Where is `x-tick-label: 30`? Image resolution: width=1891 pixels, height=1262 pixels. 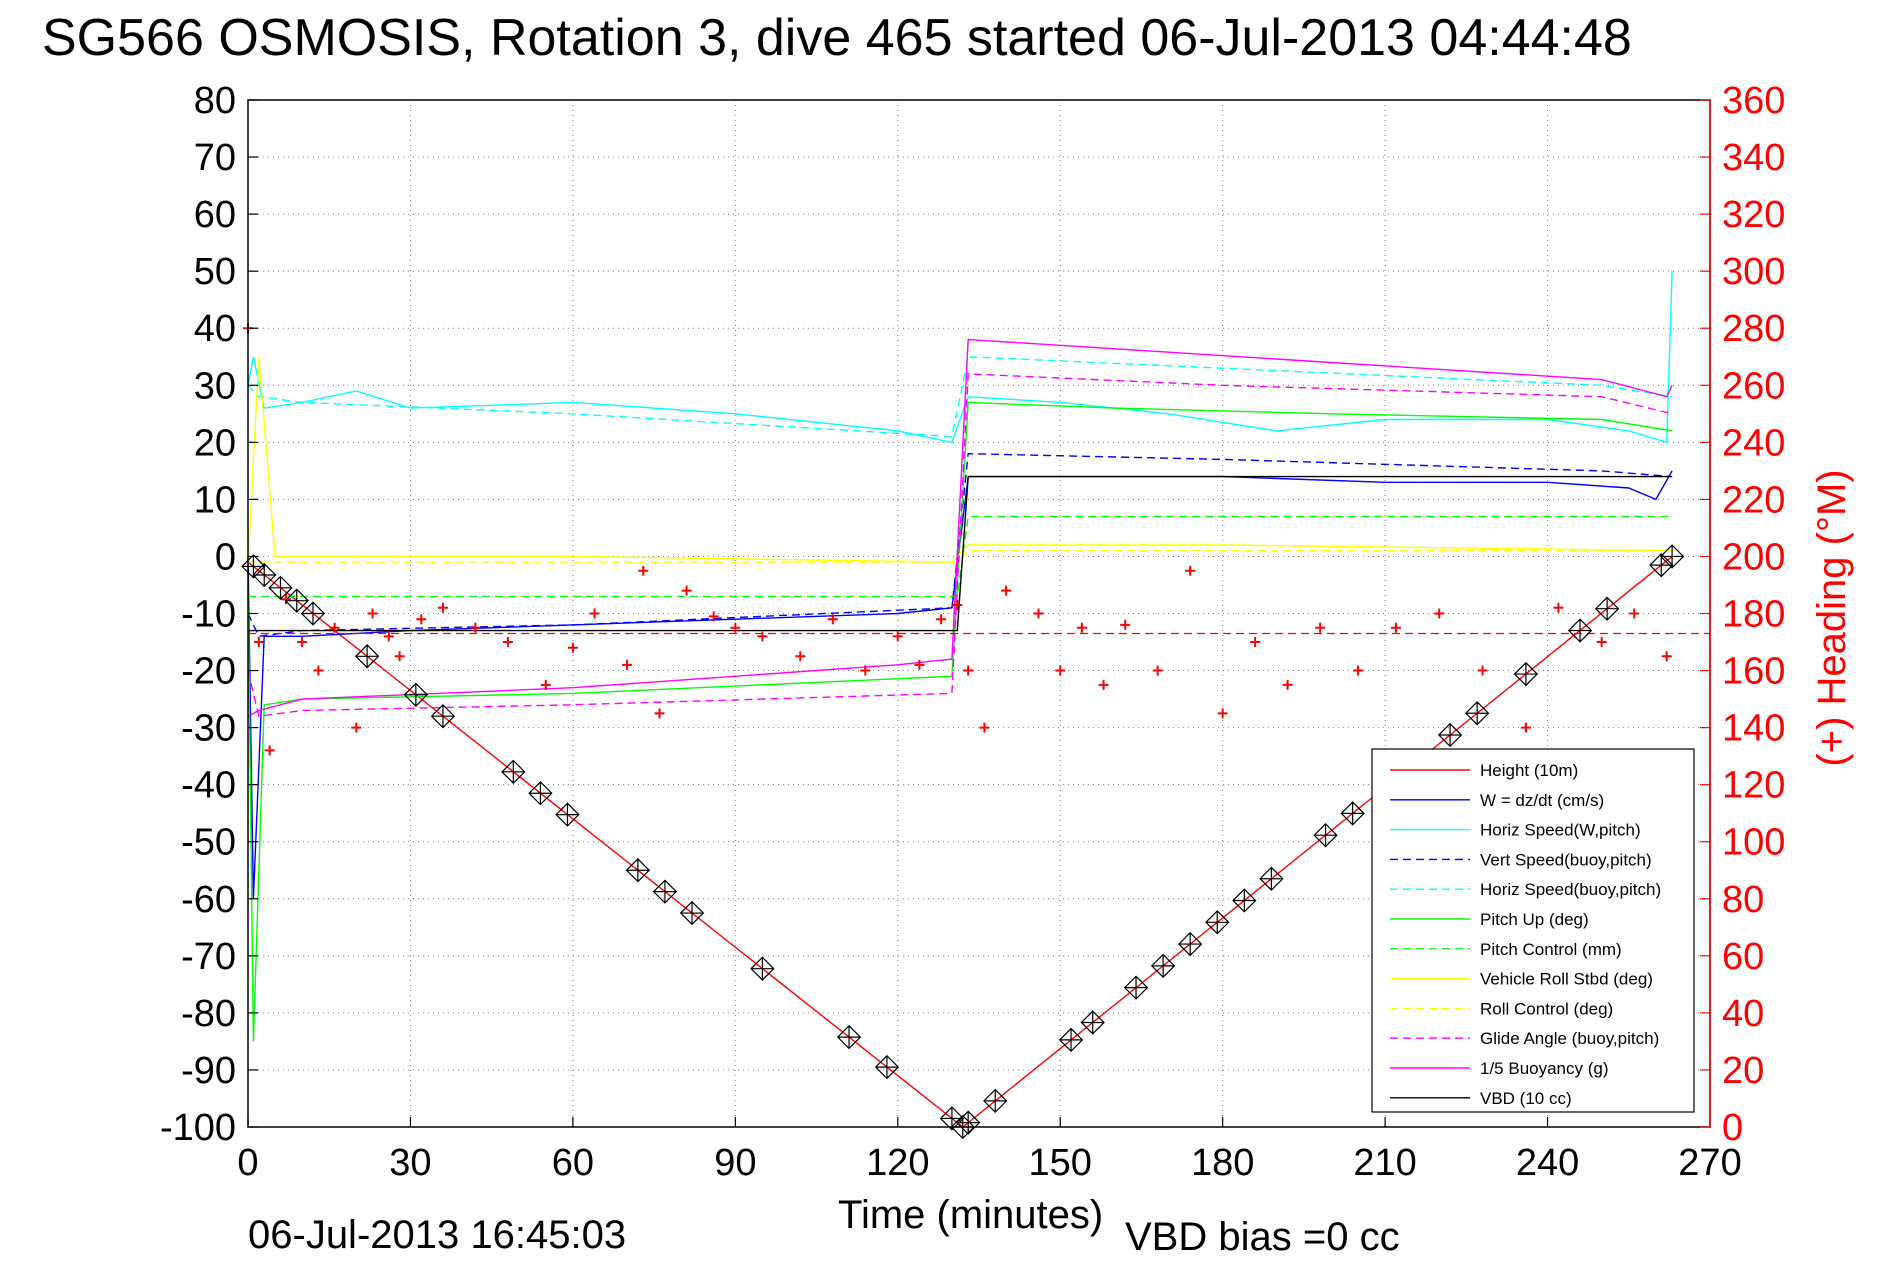
x-tick-label: 30 is located at coordinates (410, 1163).